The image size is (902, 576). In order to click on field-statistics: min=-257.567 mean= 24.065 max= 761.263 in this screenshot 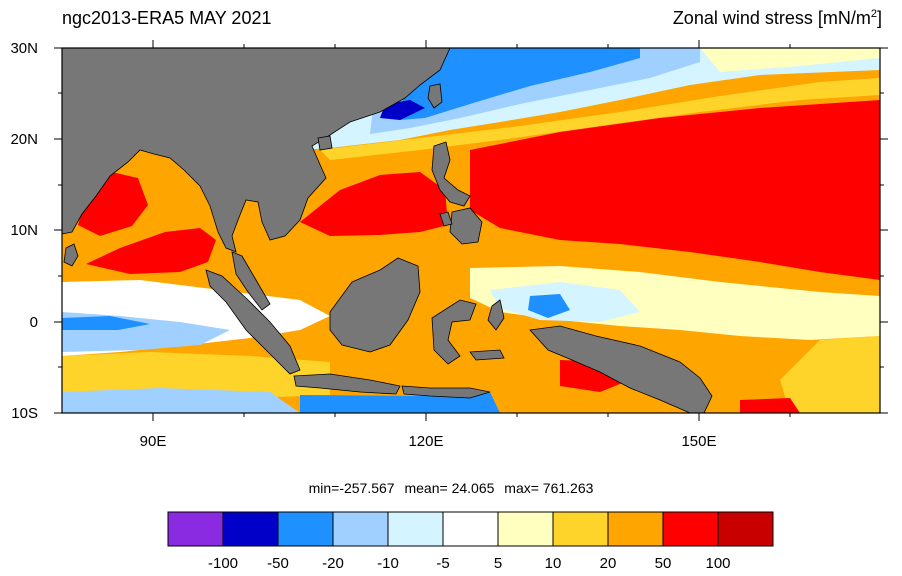, I will do `click(451, 488)`.